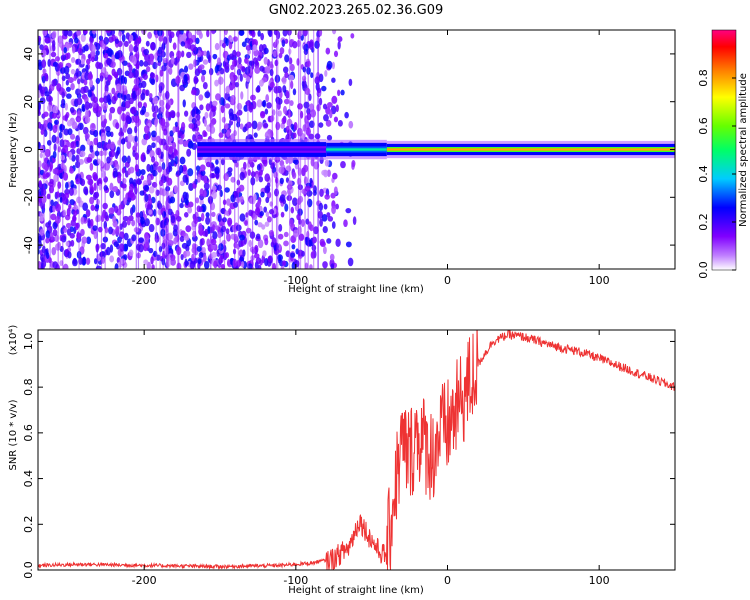 The height and width of the screenshot is (600, 750). What do you see at coordinates (28, 197) in the screenshot?
I see `spectrogram-y-tick-label: -20` at bounding box center [28, 197].